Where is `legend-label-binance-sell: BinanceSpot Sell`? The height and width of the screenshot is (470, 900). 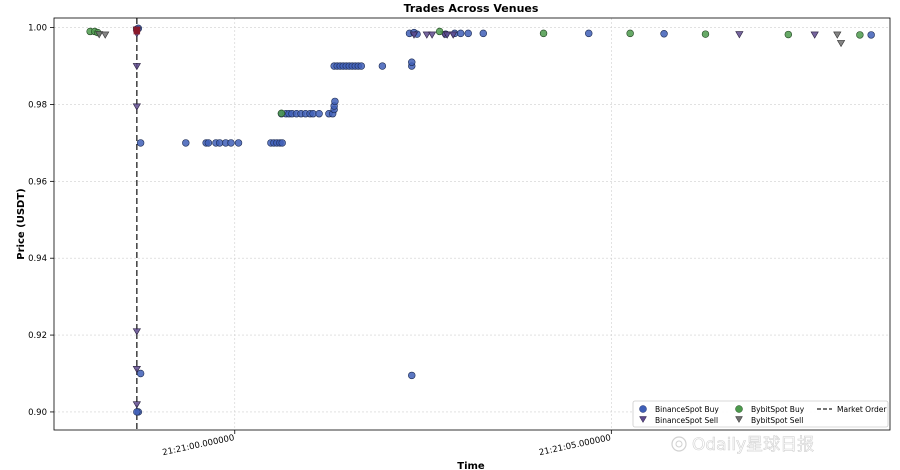
legend-label-binance-sell: BinanceSpot Sell is located at coordinates (686, 420).